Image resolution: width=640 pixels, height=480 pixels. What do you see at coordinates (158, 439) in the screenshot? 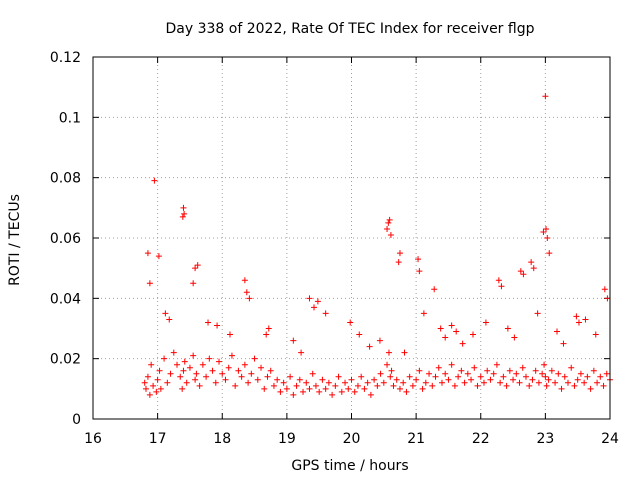
I see `x-tick-label: 17` at bounding box center [158, 439].